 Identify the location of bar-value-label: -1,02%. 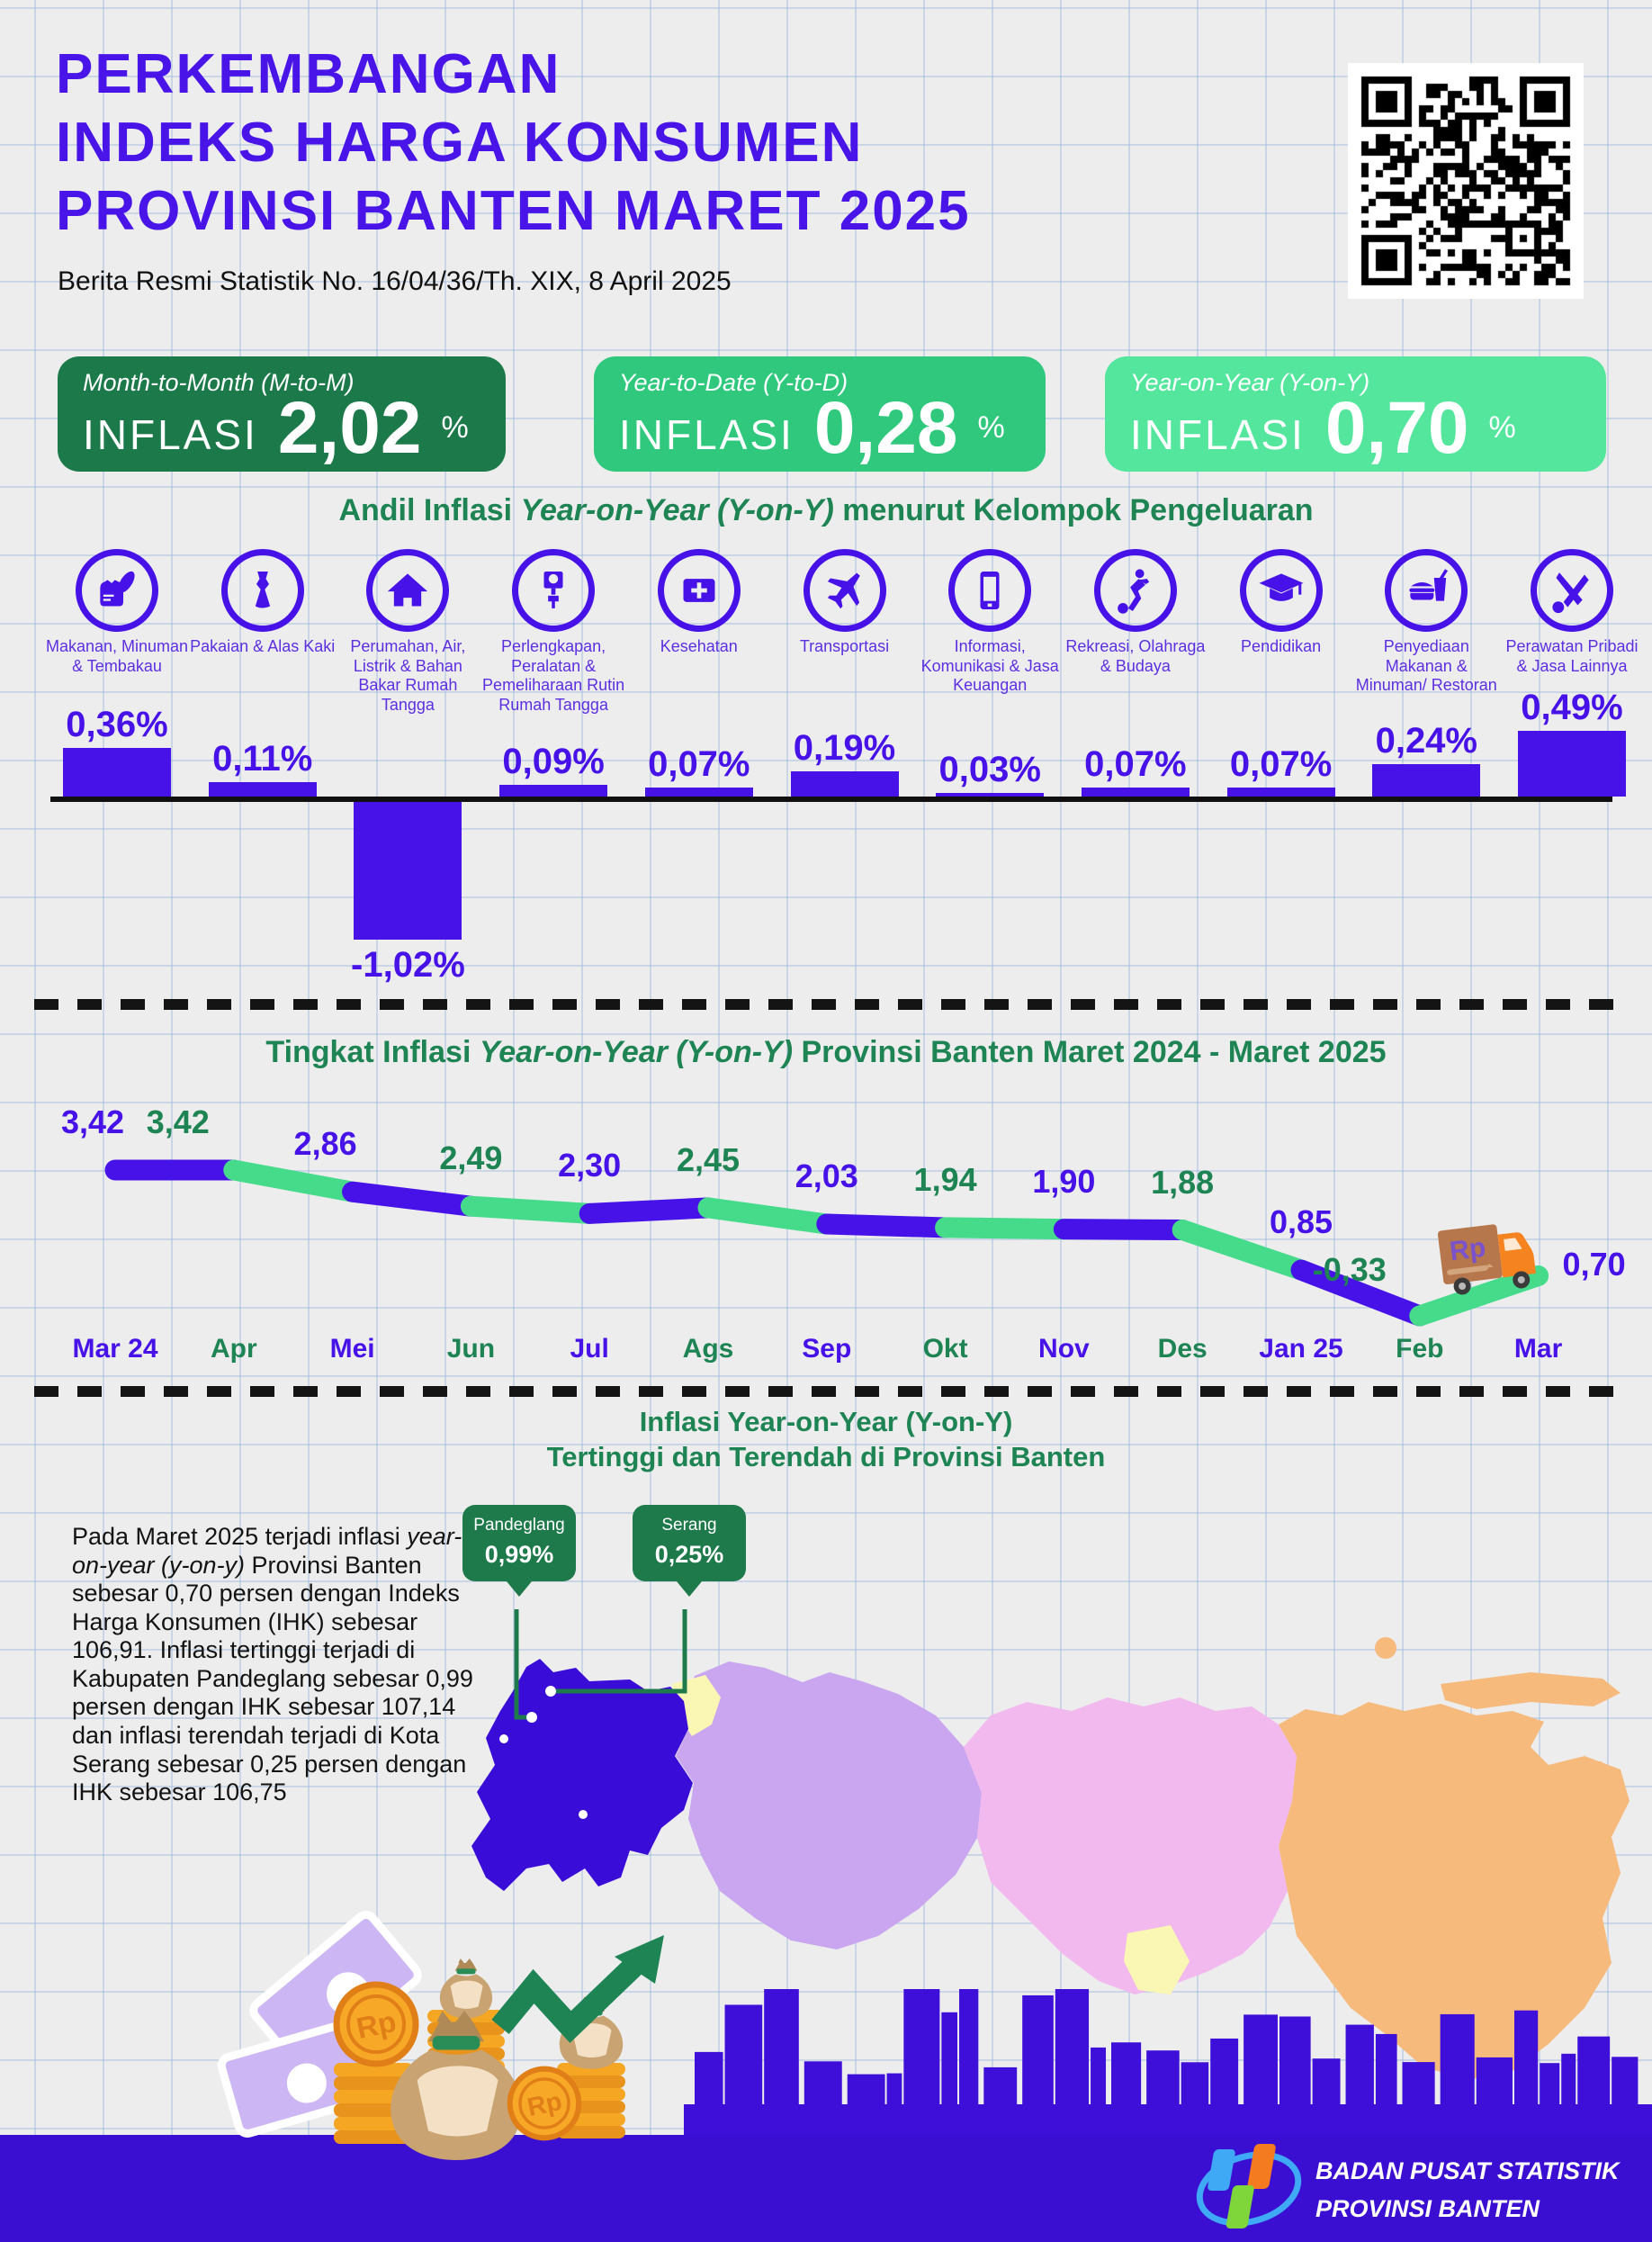
(408, 965).